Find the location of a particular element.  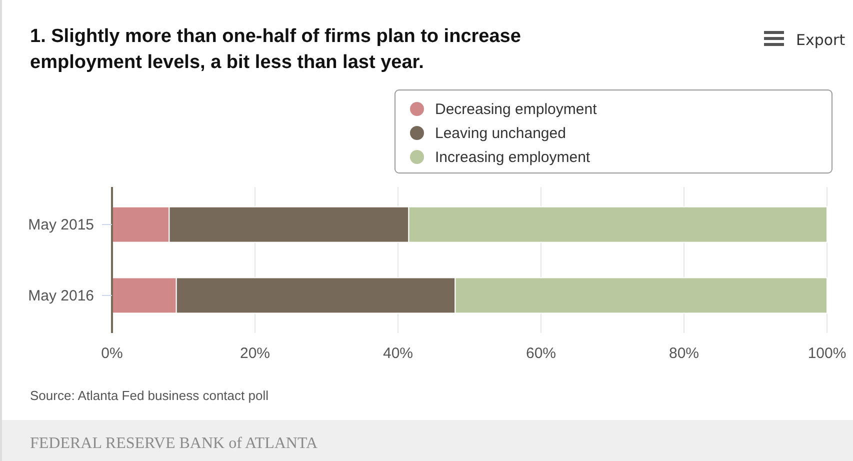

chart-title: 1. Slightly more than one-half of firms plan to increase employment levels, a bit less than last year. is located at coordinates (275, 49).